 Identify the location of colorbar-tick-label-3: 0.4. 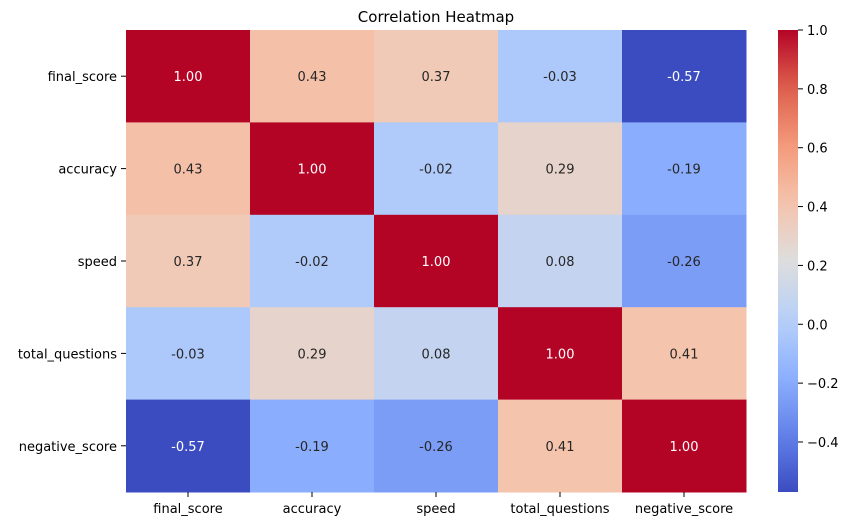
(817, 208).